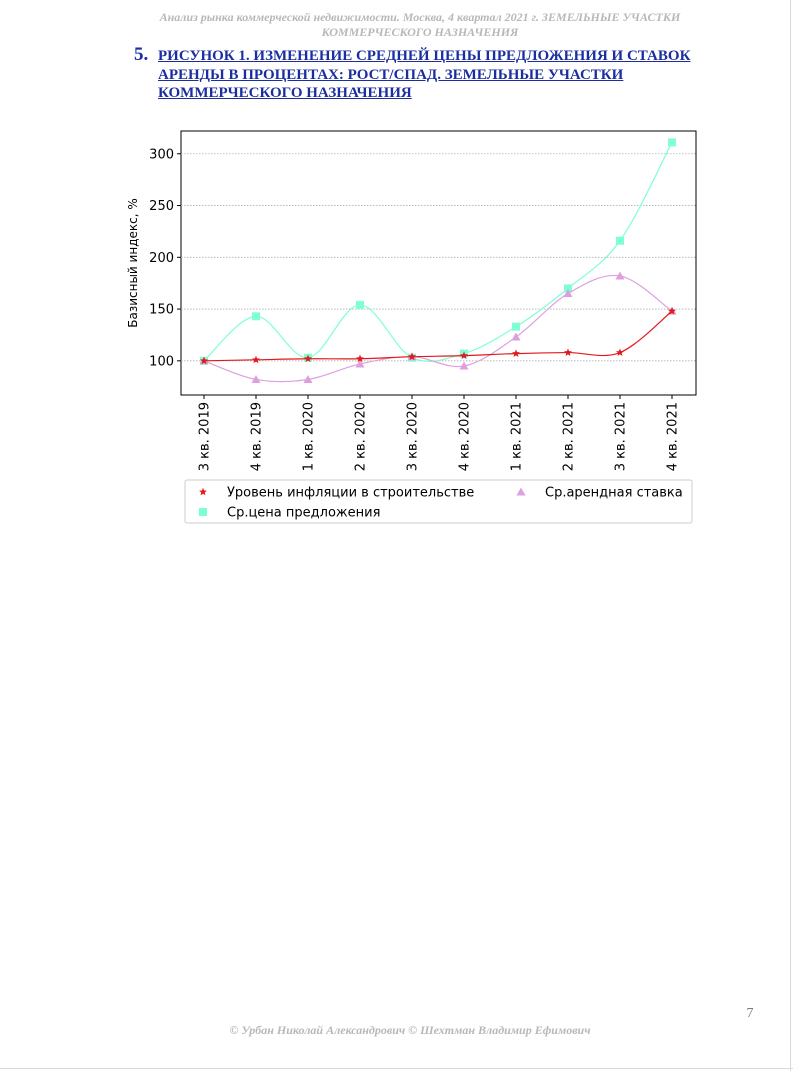 Image resolution: width=793 pixels, height=1071 pixels. Describe the element at coordinates (621, 436) in the screenshot. I see `x-tick-label-9: 3 кв. 2021` at that location.